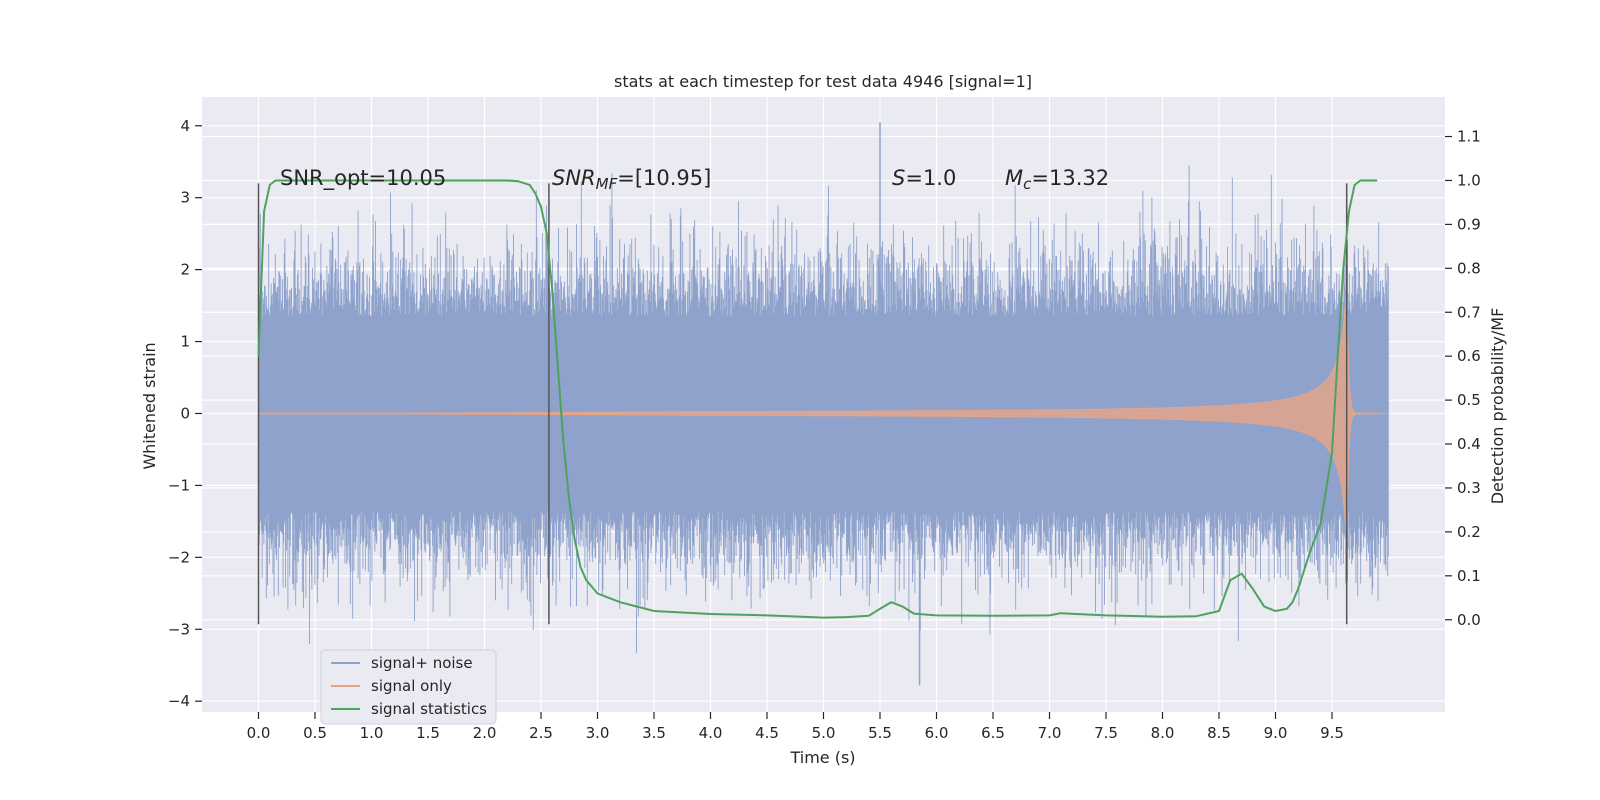 The height and width of the screenshot is (800, 1600). Describe the element at coordinates (1469, 576) in the screenshot. I see `y-right-tick-label: 0.1` at that location.